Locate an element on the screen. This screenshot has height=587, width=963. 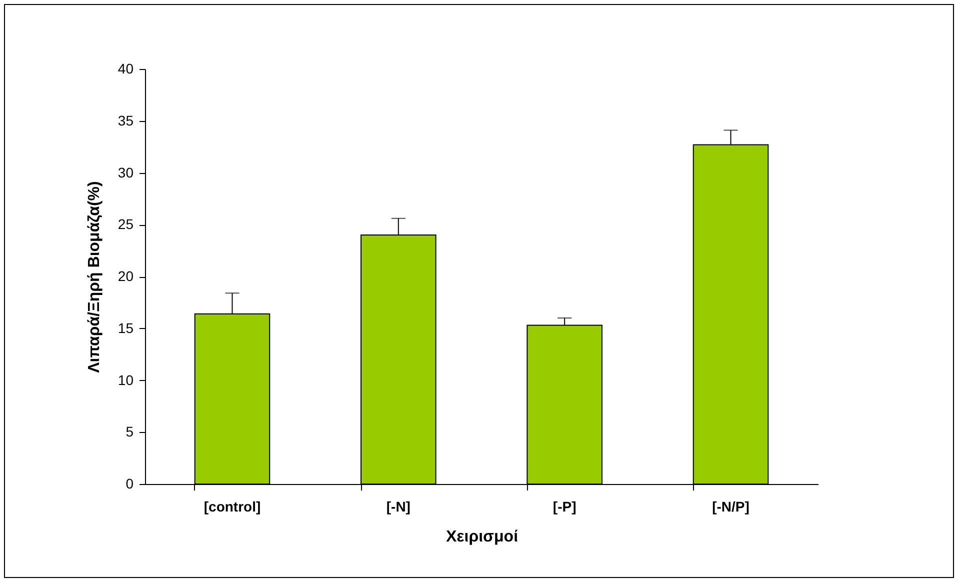
x-tick-label: [-N] is located at coordinates (398, 506).